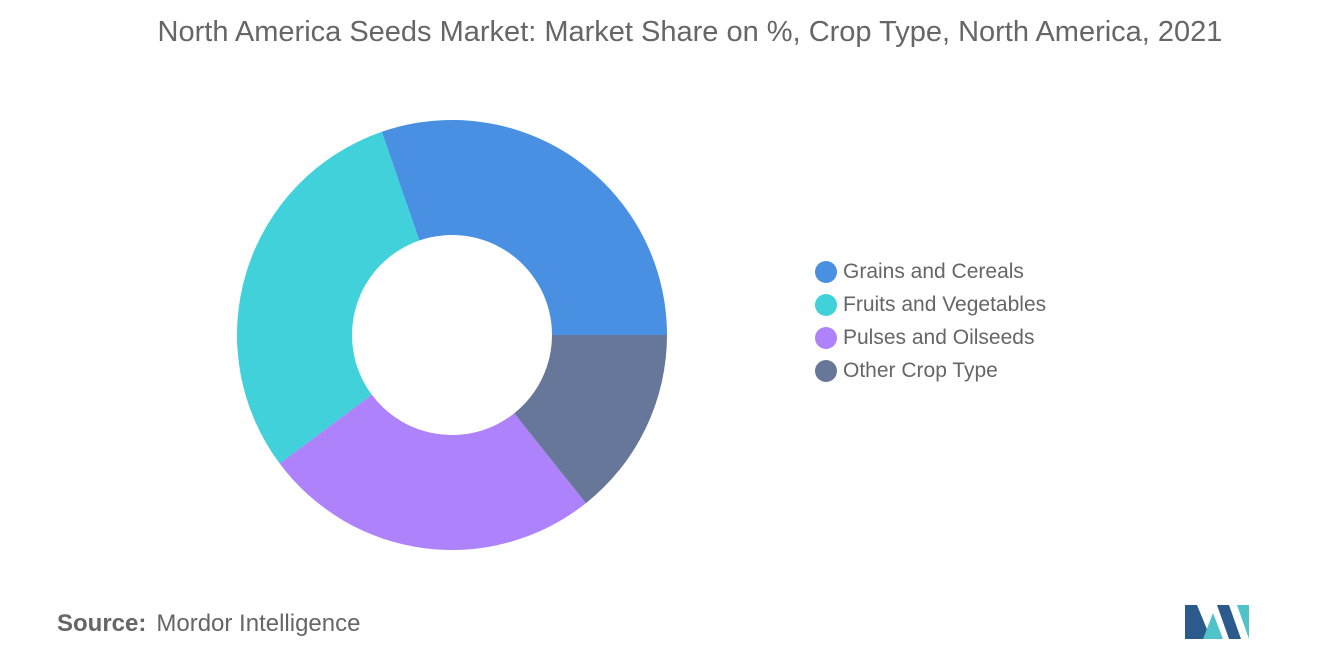 The width and height of the screenshot is (1320, 665). Describe the element at coordinates (826, 337) in the screenshot. I see `legend-swatch-pulses-and-oilseeds` at that location.